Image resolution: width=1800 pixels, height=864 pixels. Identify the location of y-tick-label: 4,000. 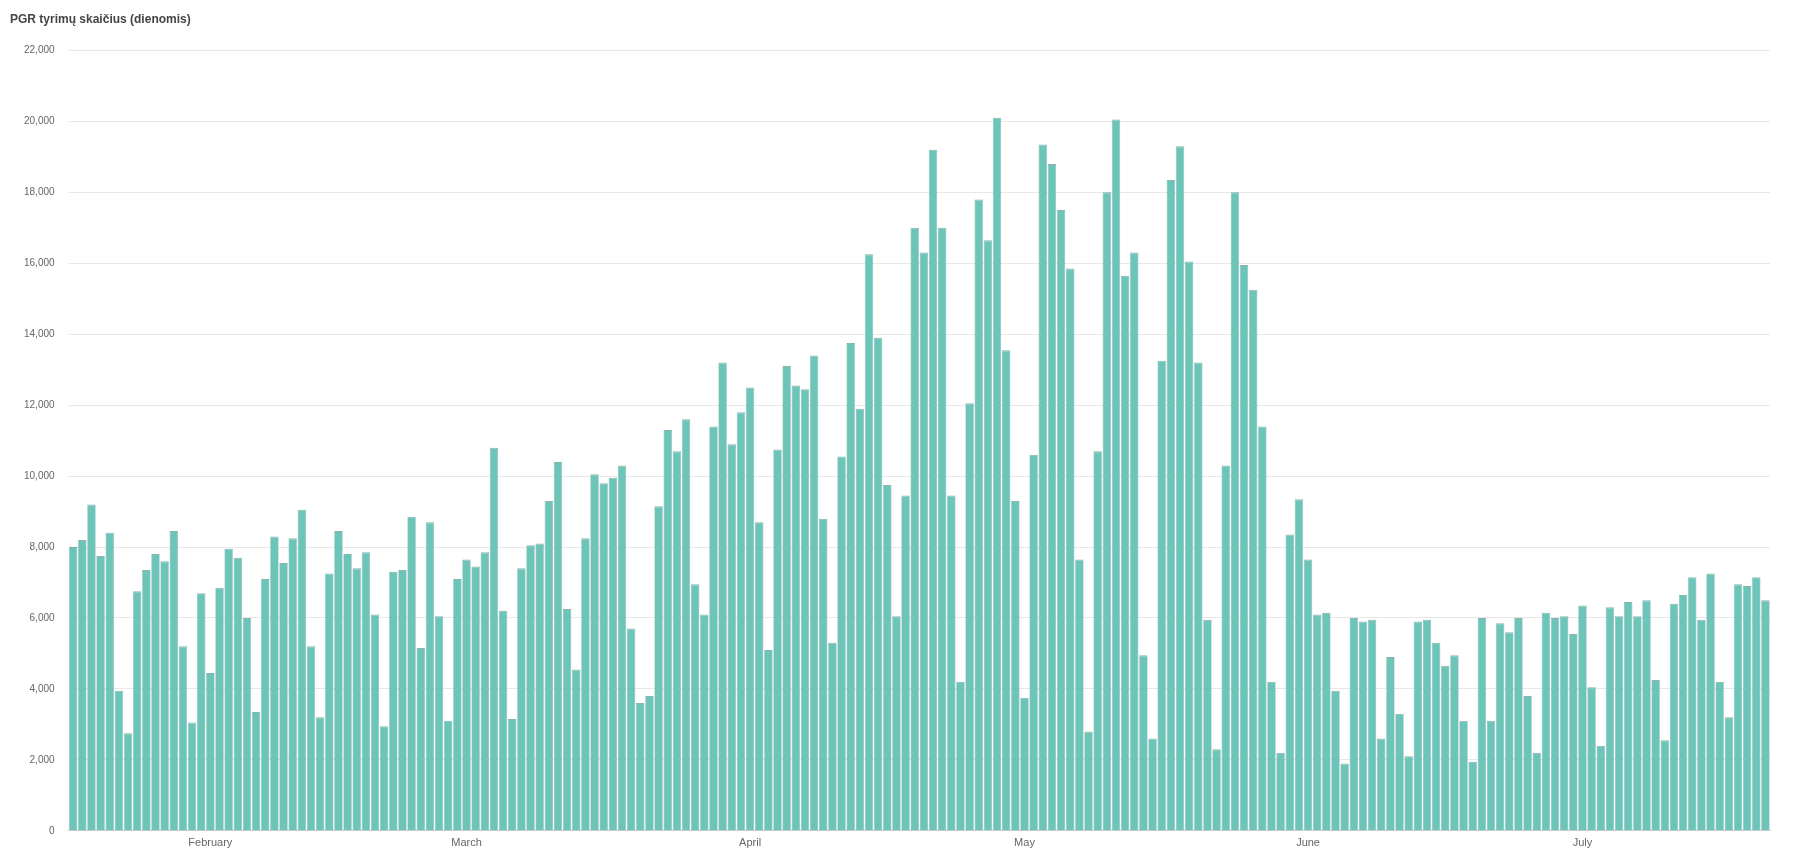
(42, 688).